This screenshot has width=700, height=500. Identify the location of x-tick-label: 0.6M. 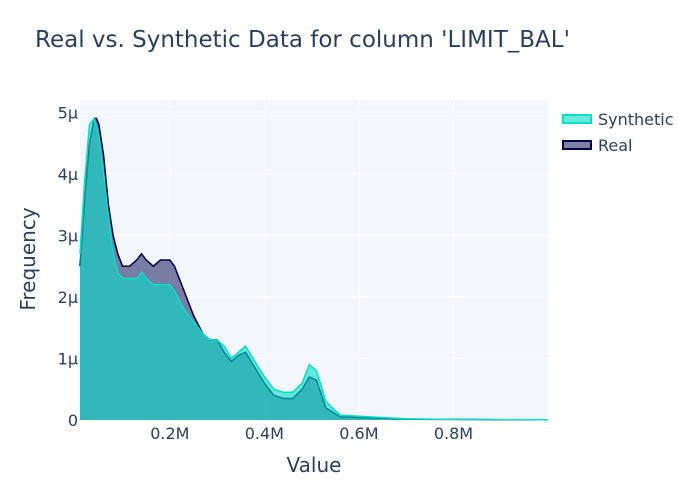
(358, 433).